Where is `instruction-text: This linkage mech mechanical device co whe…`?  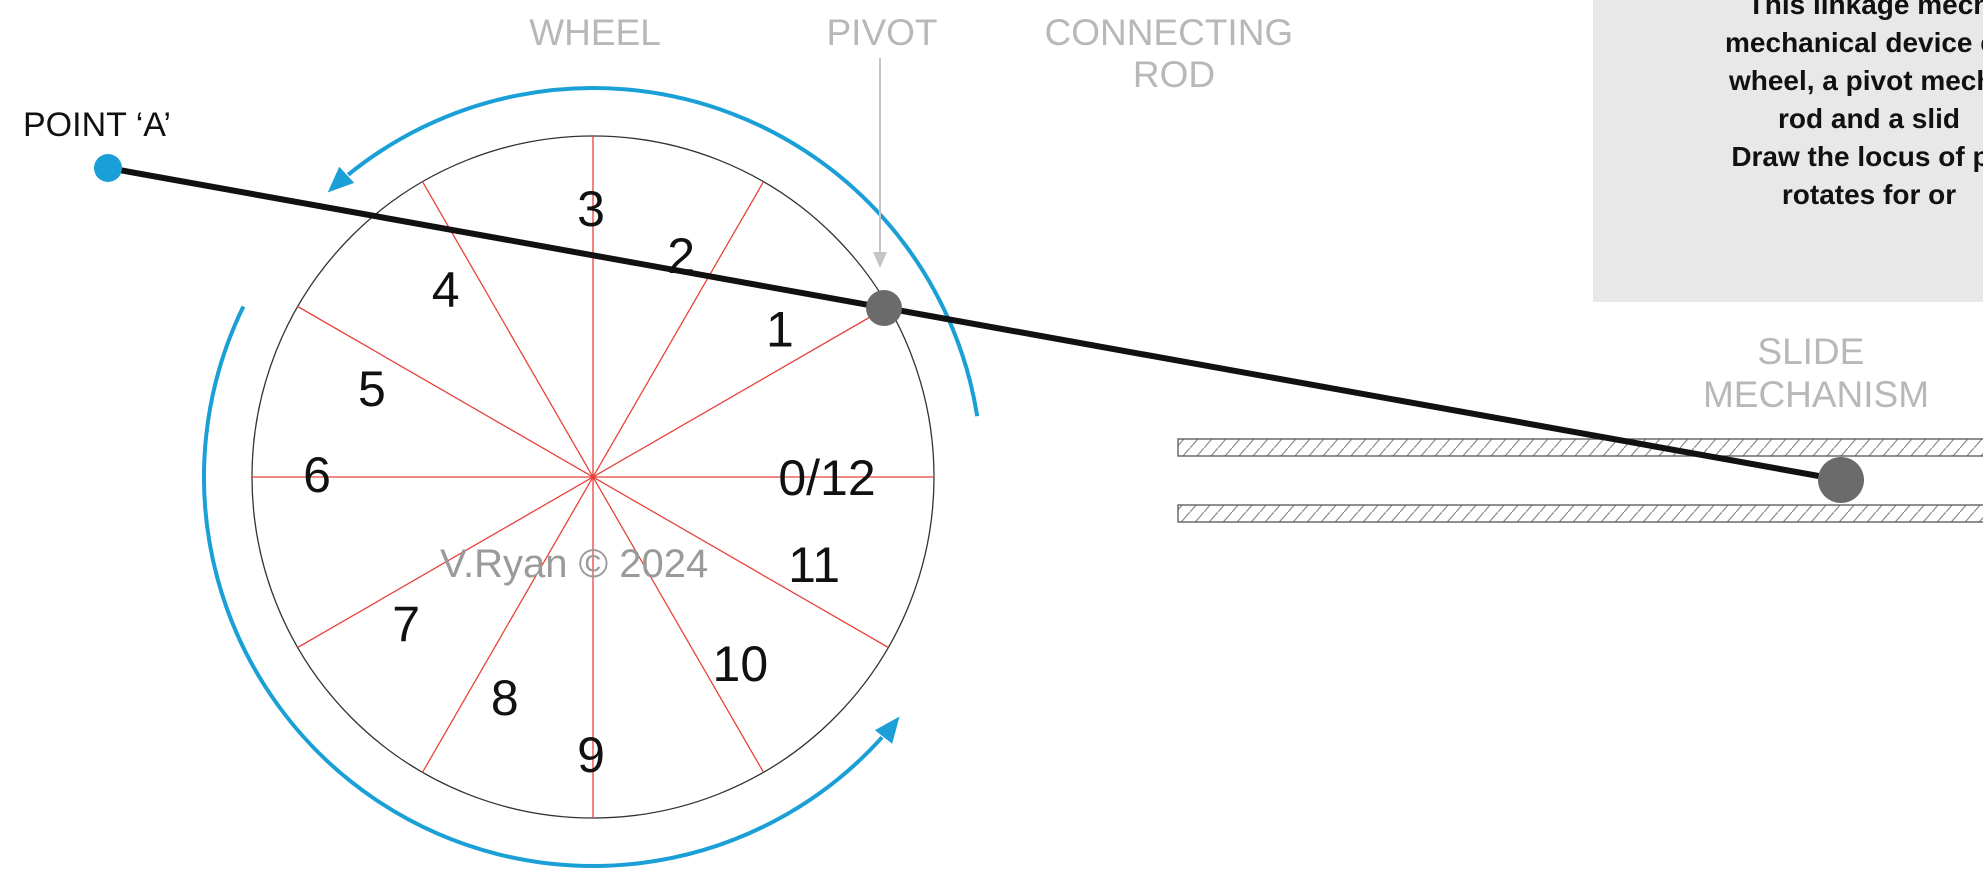 instruction-text: This linkage mech mechanical device co whe… is located at coordinates (1854, 105).